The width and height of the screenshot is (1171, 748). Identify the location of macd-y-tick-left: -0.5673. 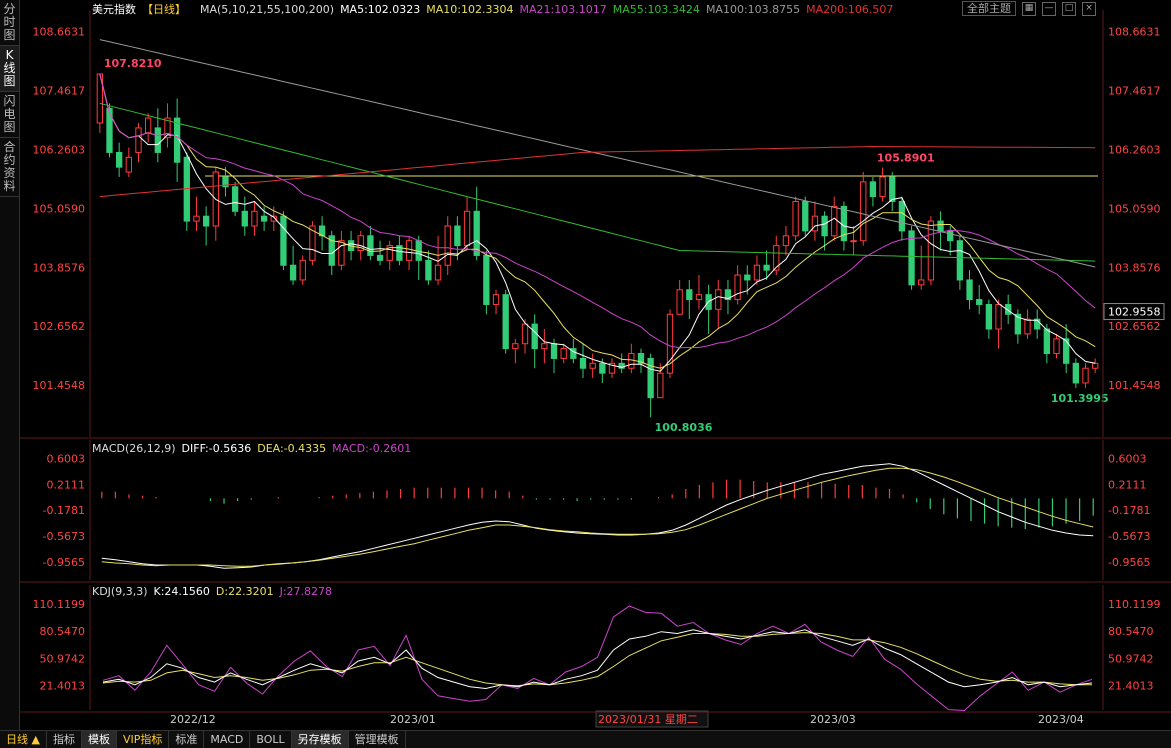
(64, 536).